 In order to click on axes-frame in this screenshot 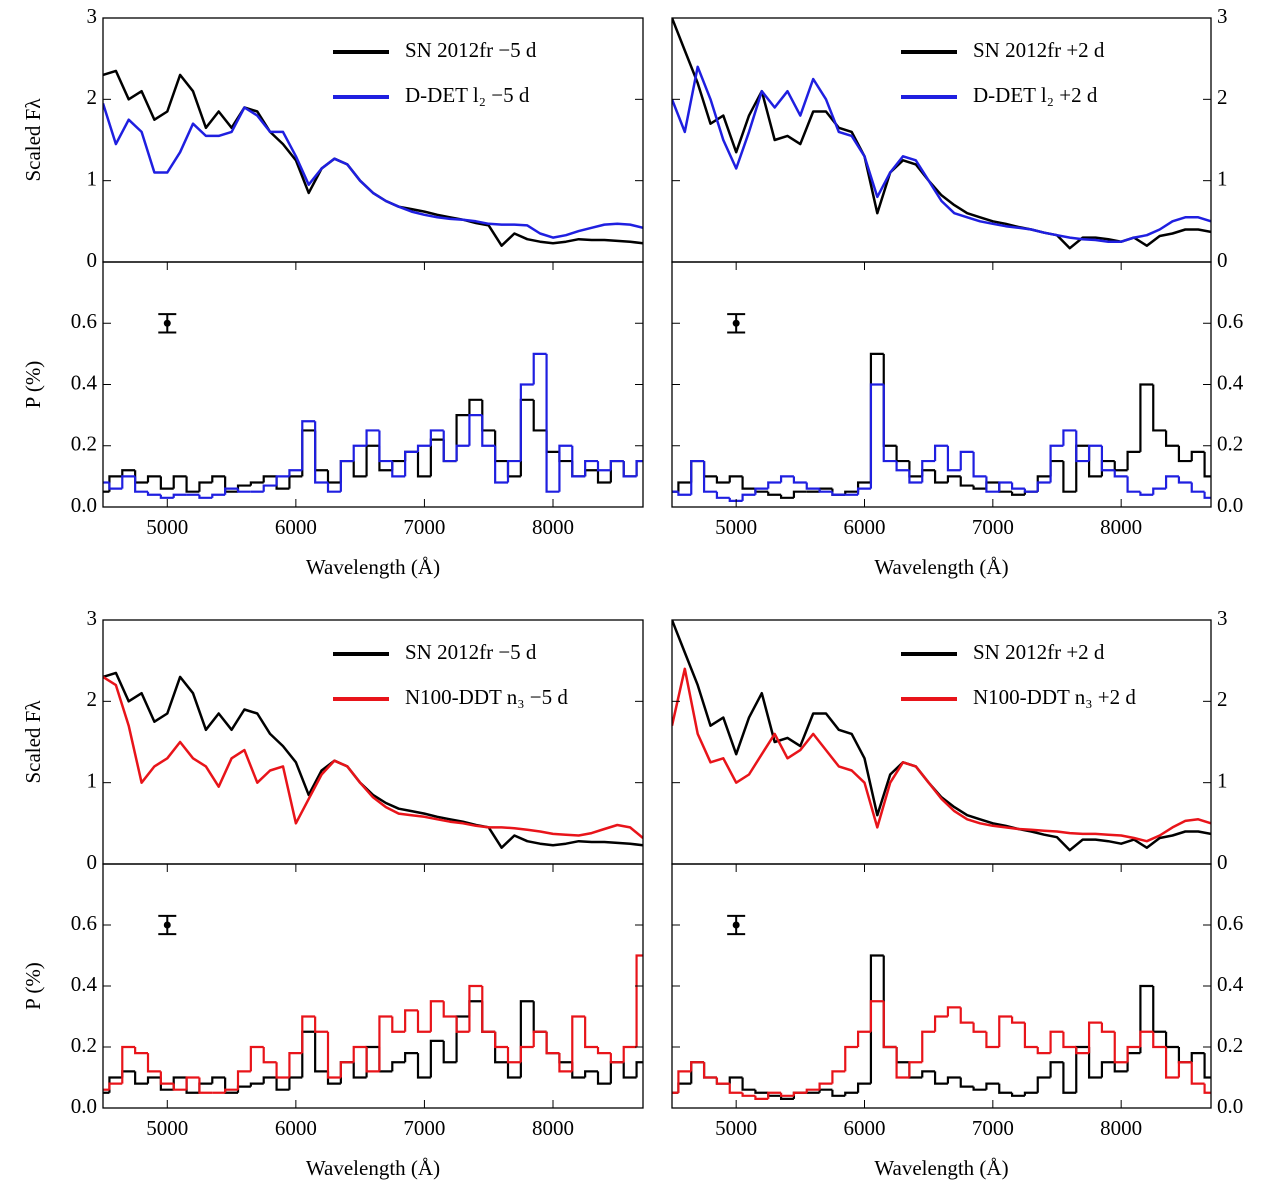, I will do `click(373, 742)`.